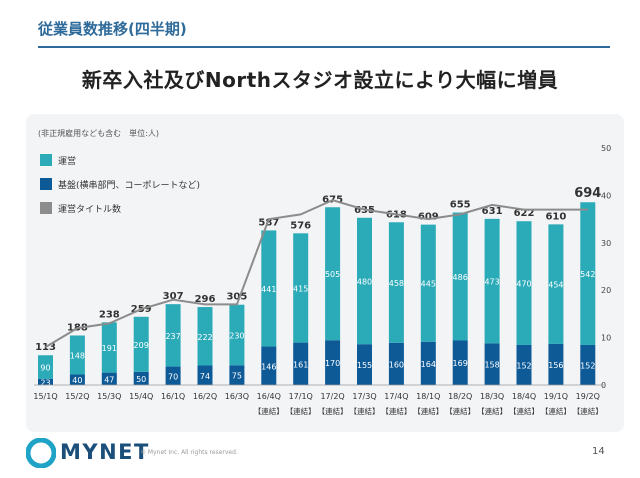 The height and width of the screenshot is (478, 640). I want to click on title-divider, so click(324, 47).